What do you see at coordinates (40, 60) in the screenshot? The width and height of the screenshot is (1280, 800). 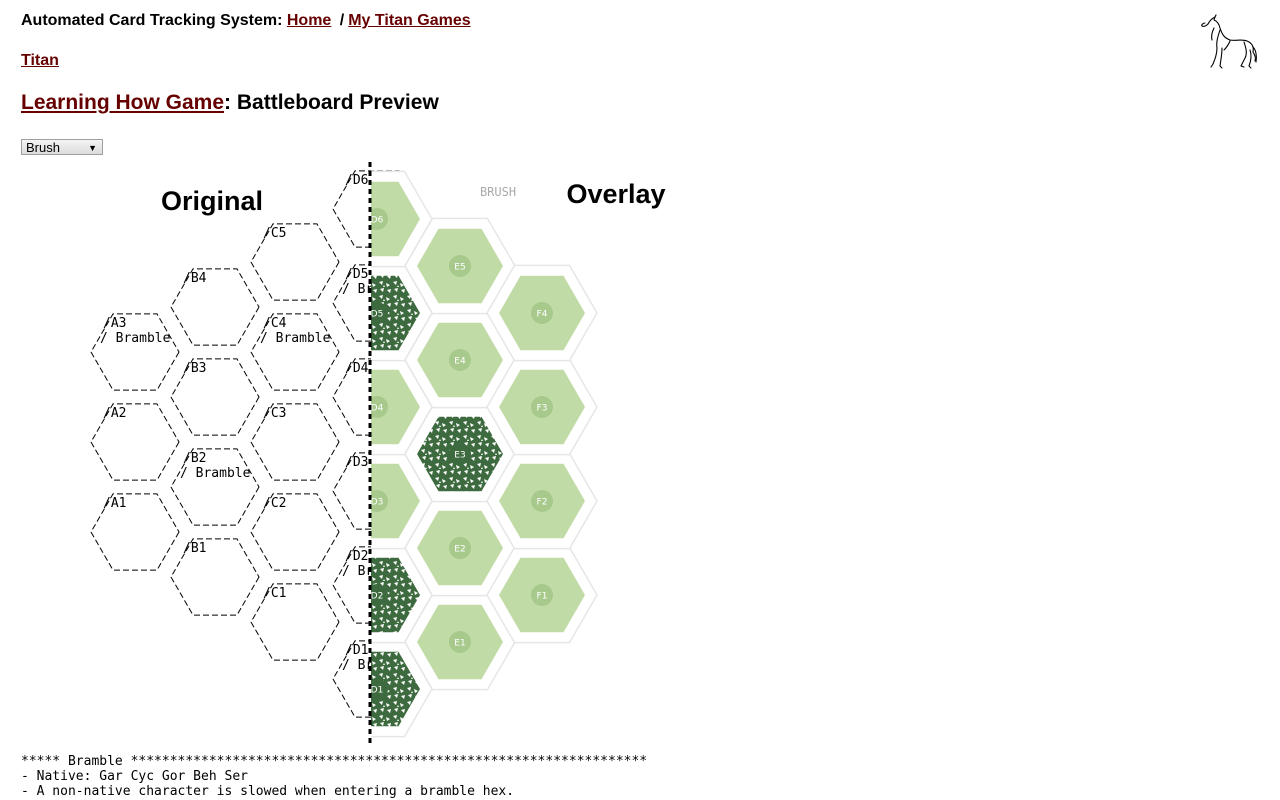 I see `titan-link: Titan` at bounding box center [40, 60].